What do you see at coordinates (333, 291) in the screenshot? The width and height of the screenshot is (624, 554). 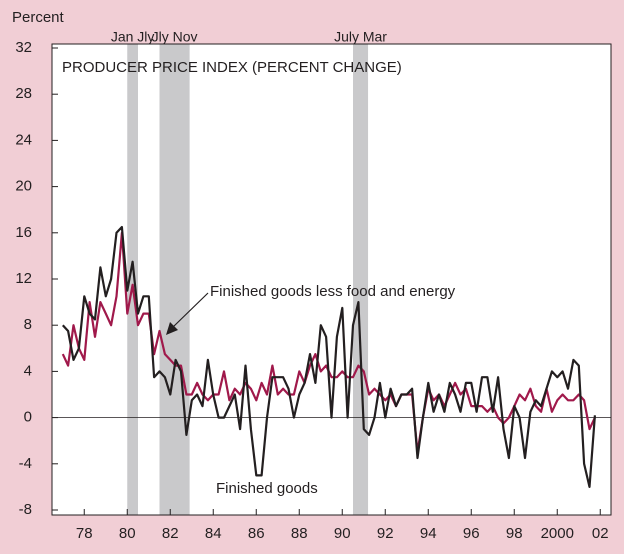 I see `annotation: Finished goods less food and energy` at bounding box center [333, 291].